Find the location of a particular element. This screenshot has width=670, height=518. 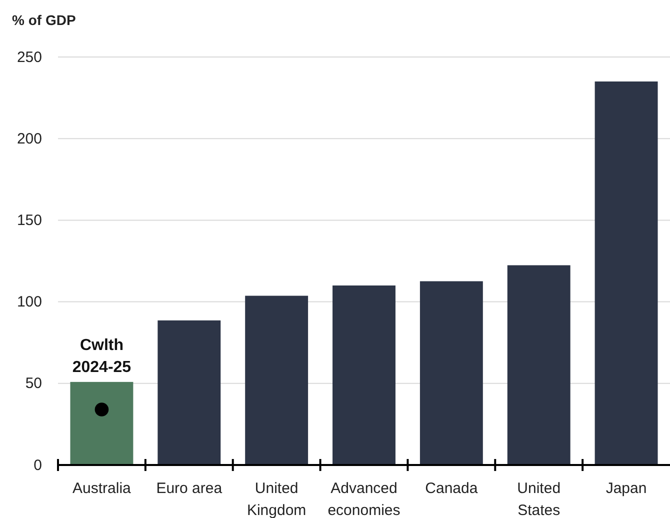

x-tick-label: Canada is located at coordinates (451, 488).